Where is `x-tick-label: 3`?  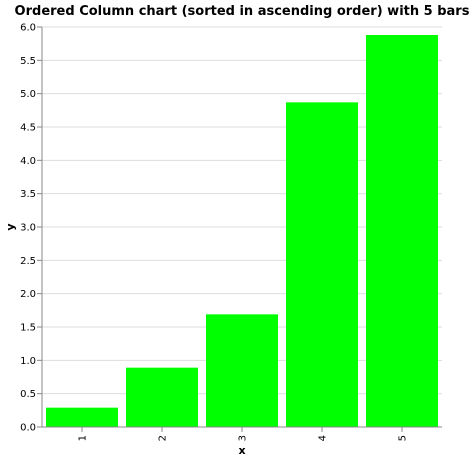
x-tick-label: 3 is located at coordinates (243, 438).